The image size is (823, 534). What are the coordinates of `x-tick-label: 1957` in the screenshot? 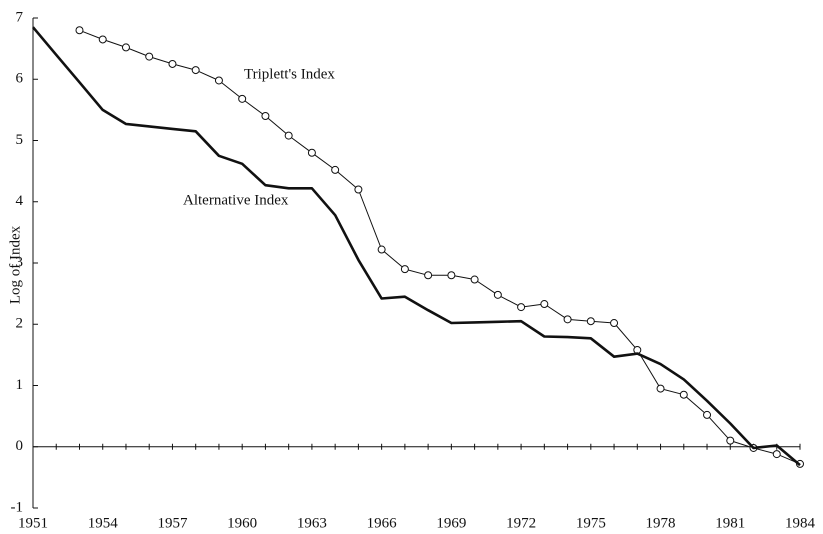 It's located at (172, 523).